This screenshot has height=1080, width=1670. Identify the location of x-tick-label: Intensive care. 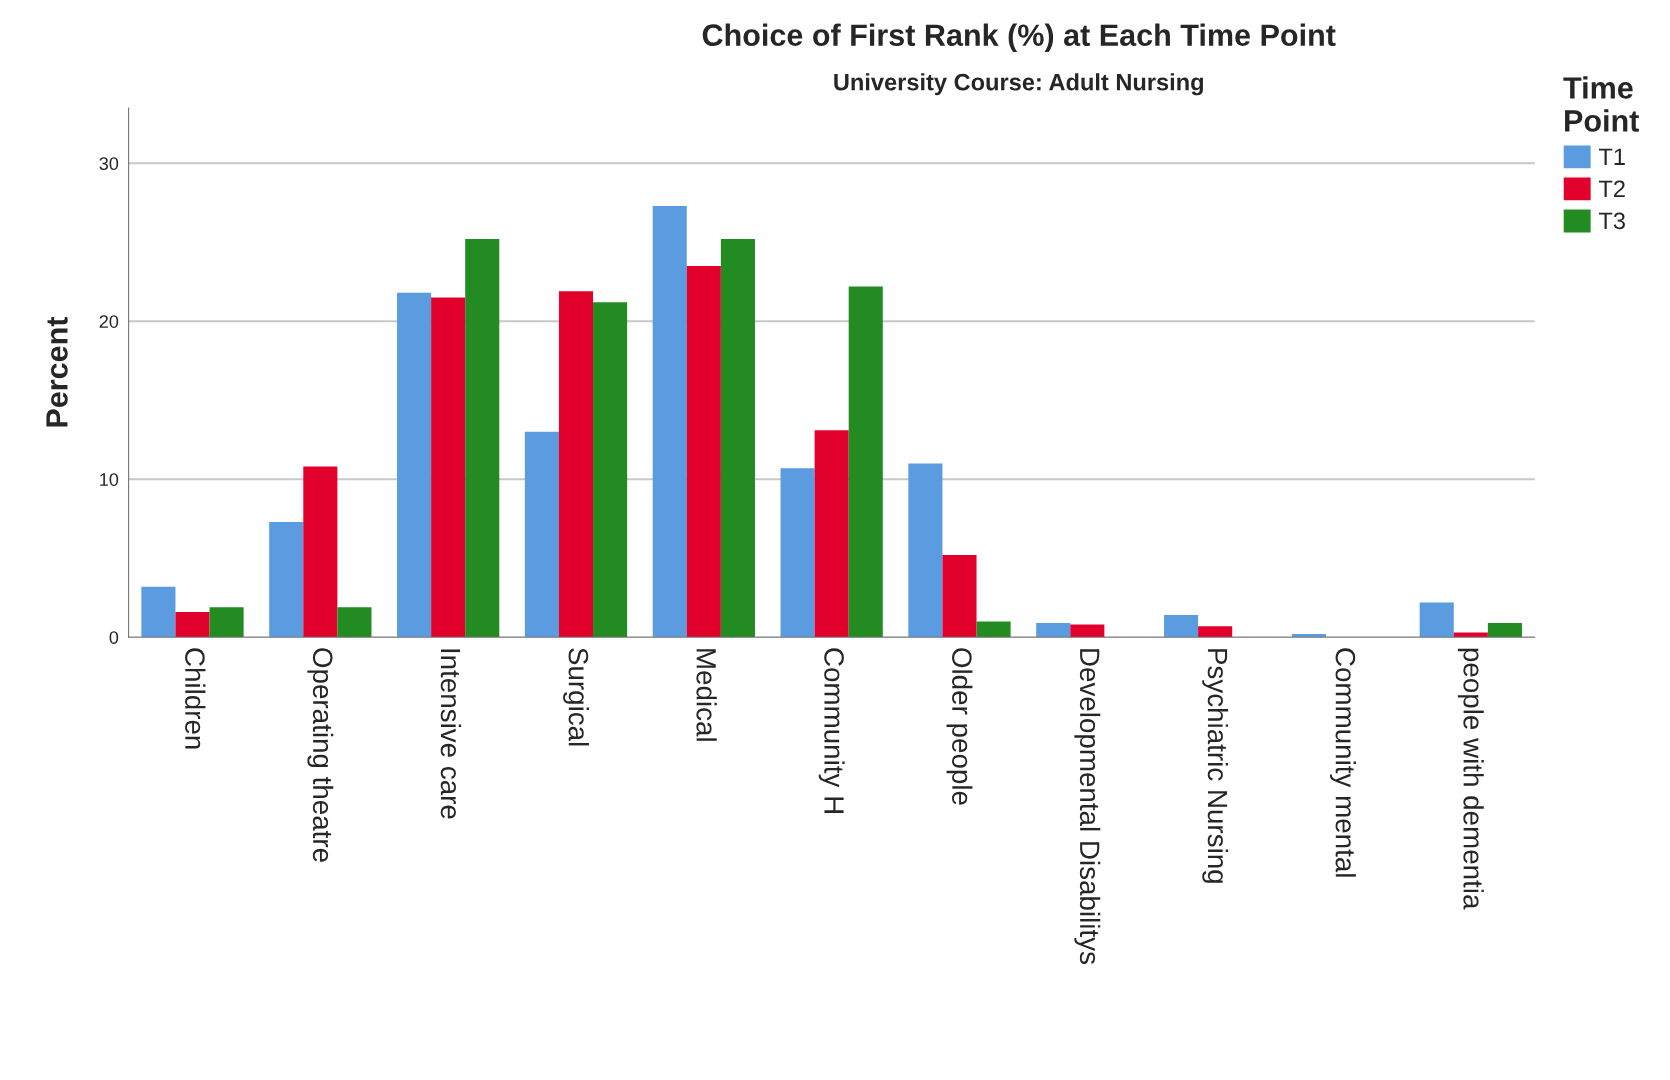
(451, 734).